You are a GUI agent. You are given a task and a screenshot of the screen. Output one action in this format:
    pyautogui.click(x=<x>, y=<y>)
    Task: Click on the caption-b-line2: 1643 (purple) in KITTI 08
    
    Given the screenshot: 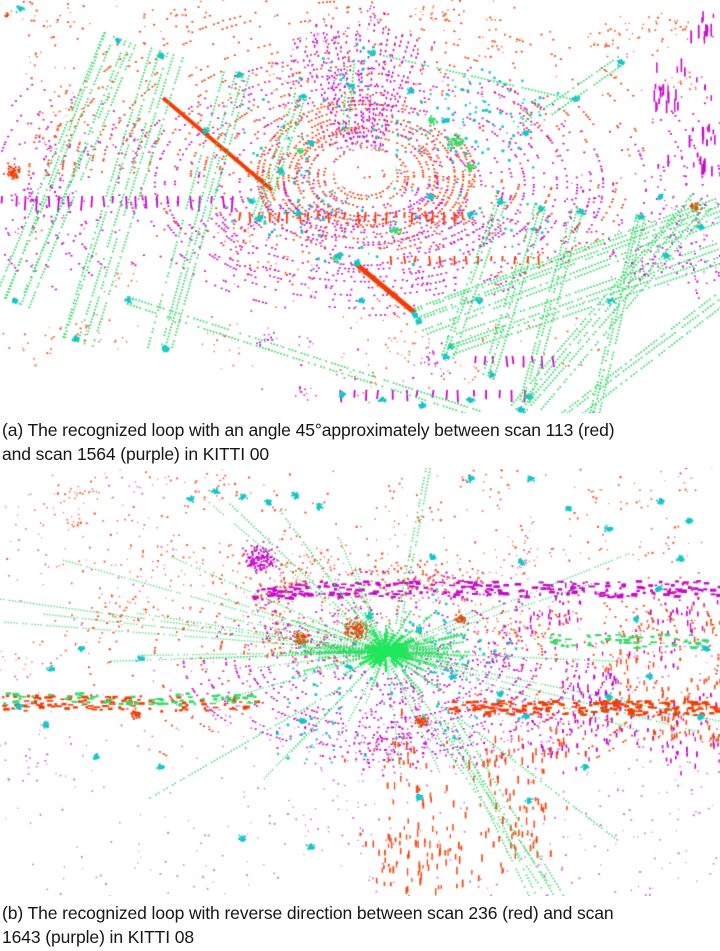 What is the action you would take?
    pyautogui.click(x=98, y=937)
    